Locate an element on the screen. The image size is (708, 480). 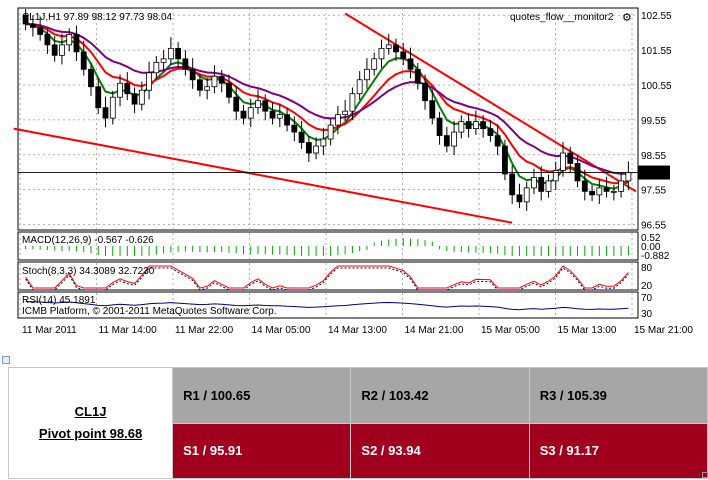
indicator-tick-label: 20 is located at coordinates (647, 286).